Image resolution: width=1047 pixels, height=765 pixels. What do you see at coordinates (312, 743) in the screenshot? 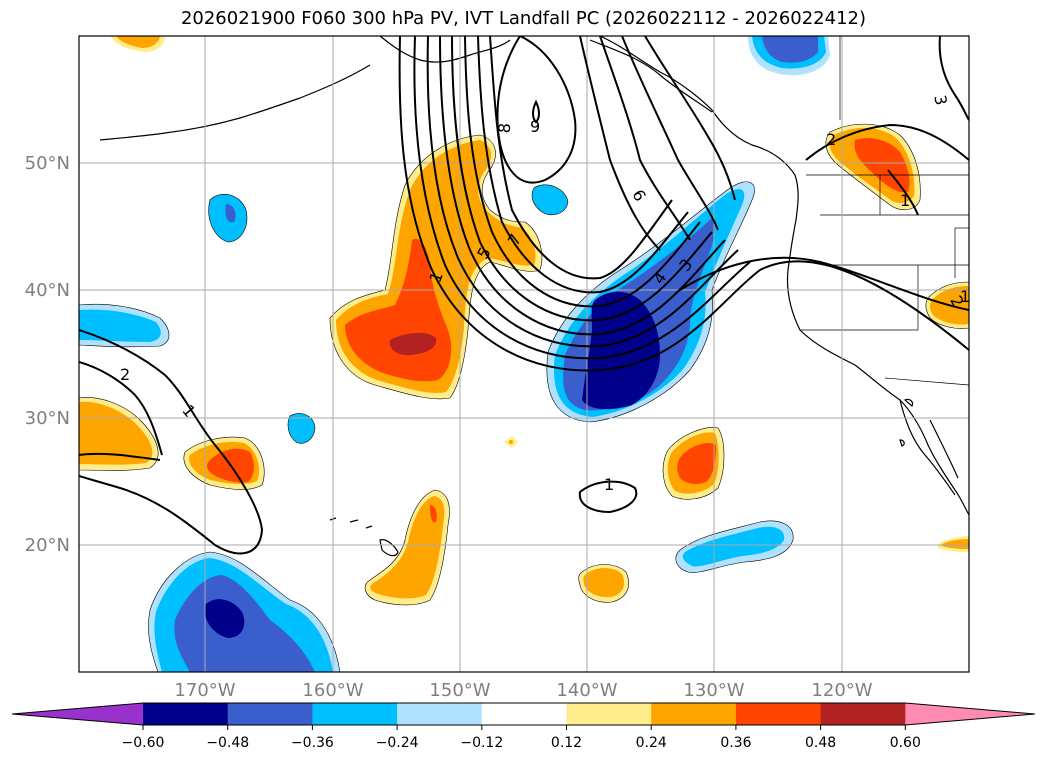
I see `colorbar-tick-label: −0.36` at bounding box center [312, 743].